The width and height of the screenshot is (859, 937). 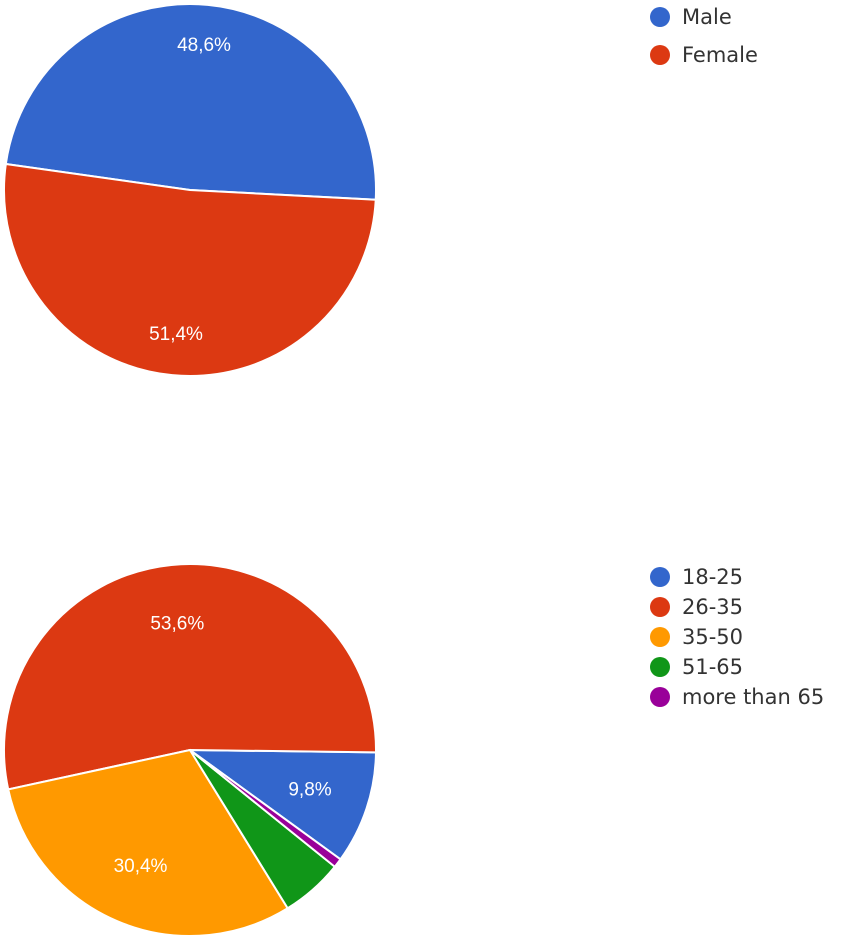 What do you see at coordinates (660, 55) in the screenshot?
I see `legend-marker-female` at bounding box center [660, 55].